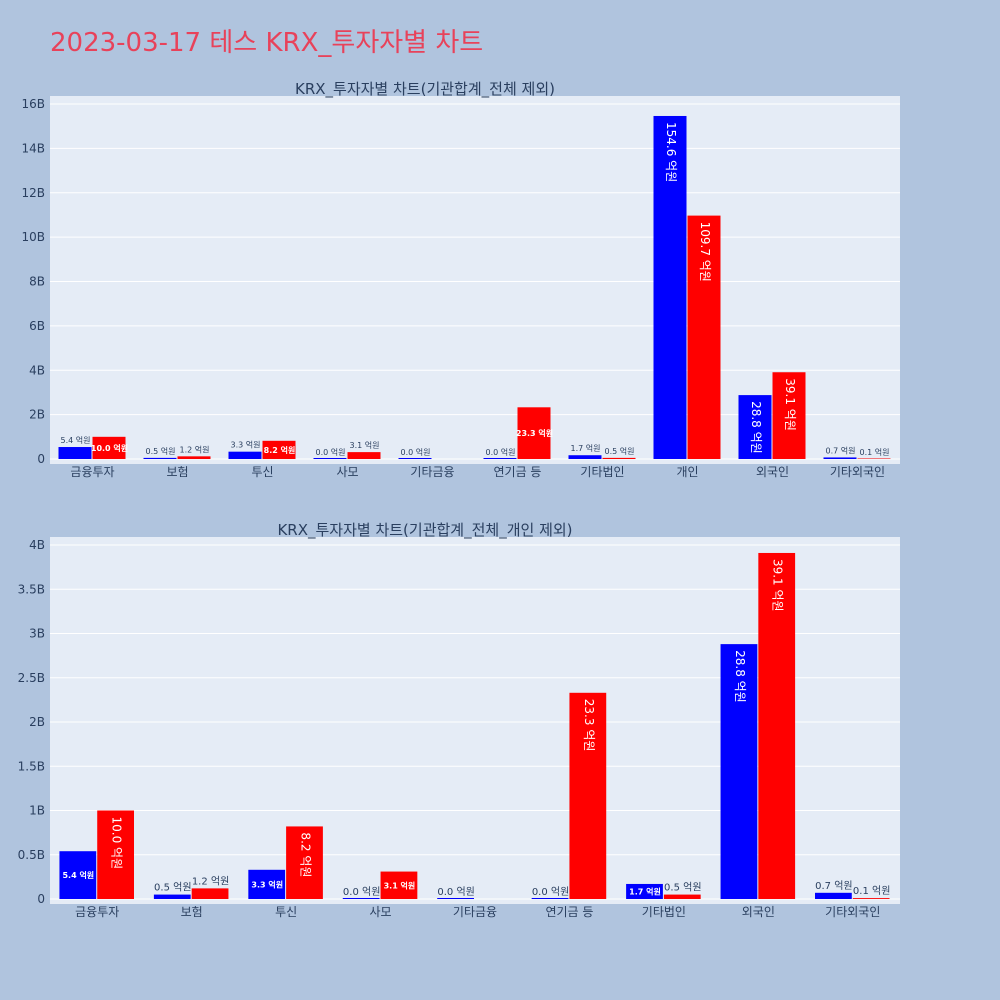  What do you see at coordinates (31, 855) in the screenshot?
I see `y-tick-label: 0.5B` at bounding box center [31, 855].